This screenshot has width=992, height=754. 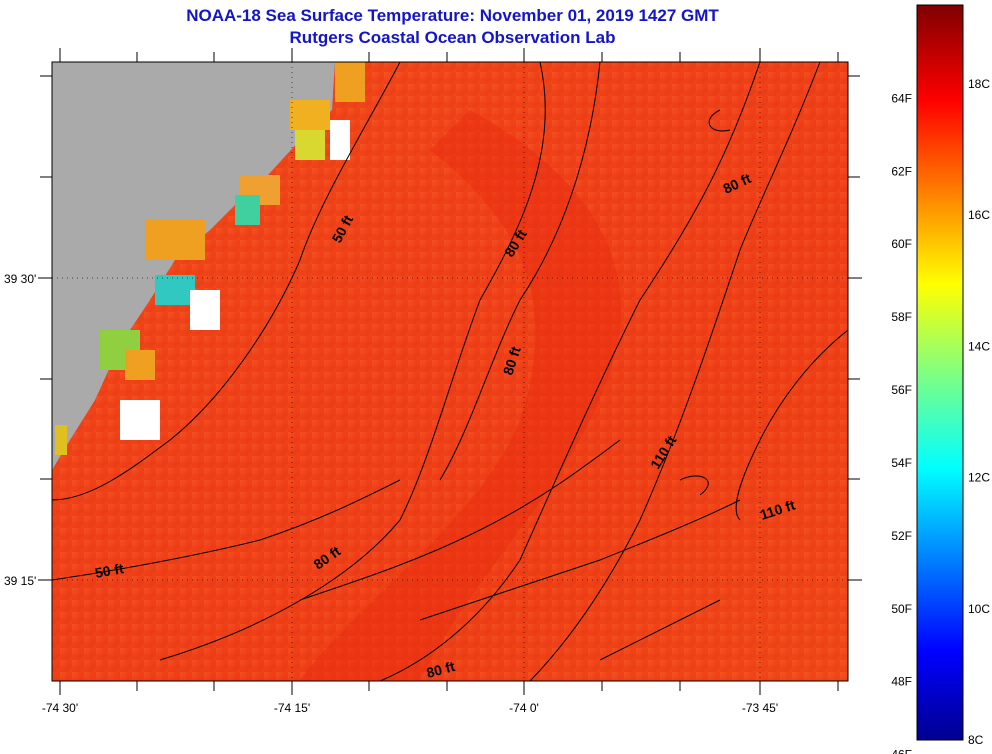 What do you see at coordinates (979, 609) in the screenshot?
I see `colorbar-celsius-label: 10C` at bounding box center [979, 609].